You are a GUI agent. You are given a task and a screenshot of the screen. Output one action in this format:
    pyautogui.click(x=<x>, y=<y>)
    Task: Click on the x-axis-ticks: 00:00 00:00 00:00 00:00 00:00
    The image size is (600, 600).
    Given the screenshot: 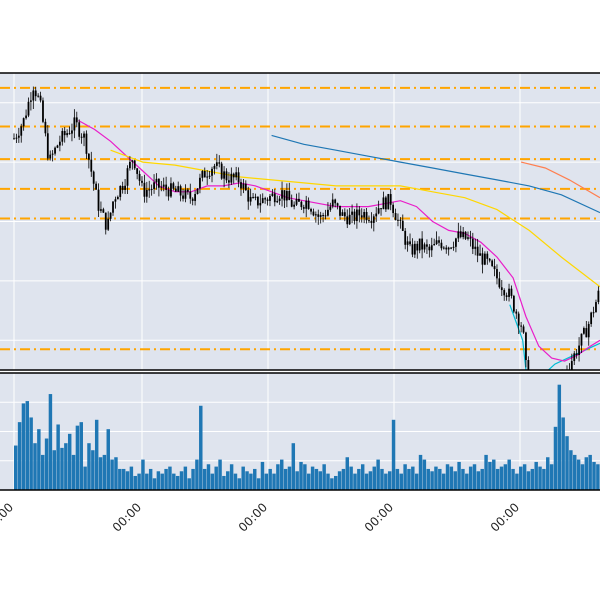 What is the action you would take?
    pyautogui.click(x=261, y=517)
    